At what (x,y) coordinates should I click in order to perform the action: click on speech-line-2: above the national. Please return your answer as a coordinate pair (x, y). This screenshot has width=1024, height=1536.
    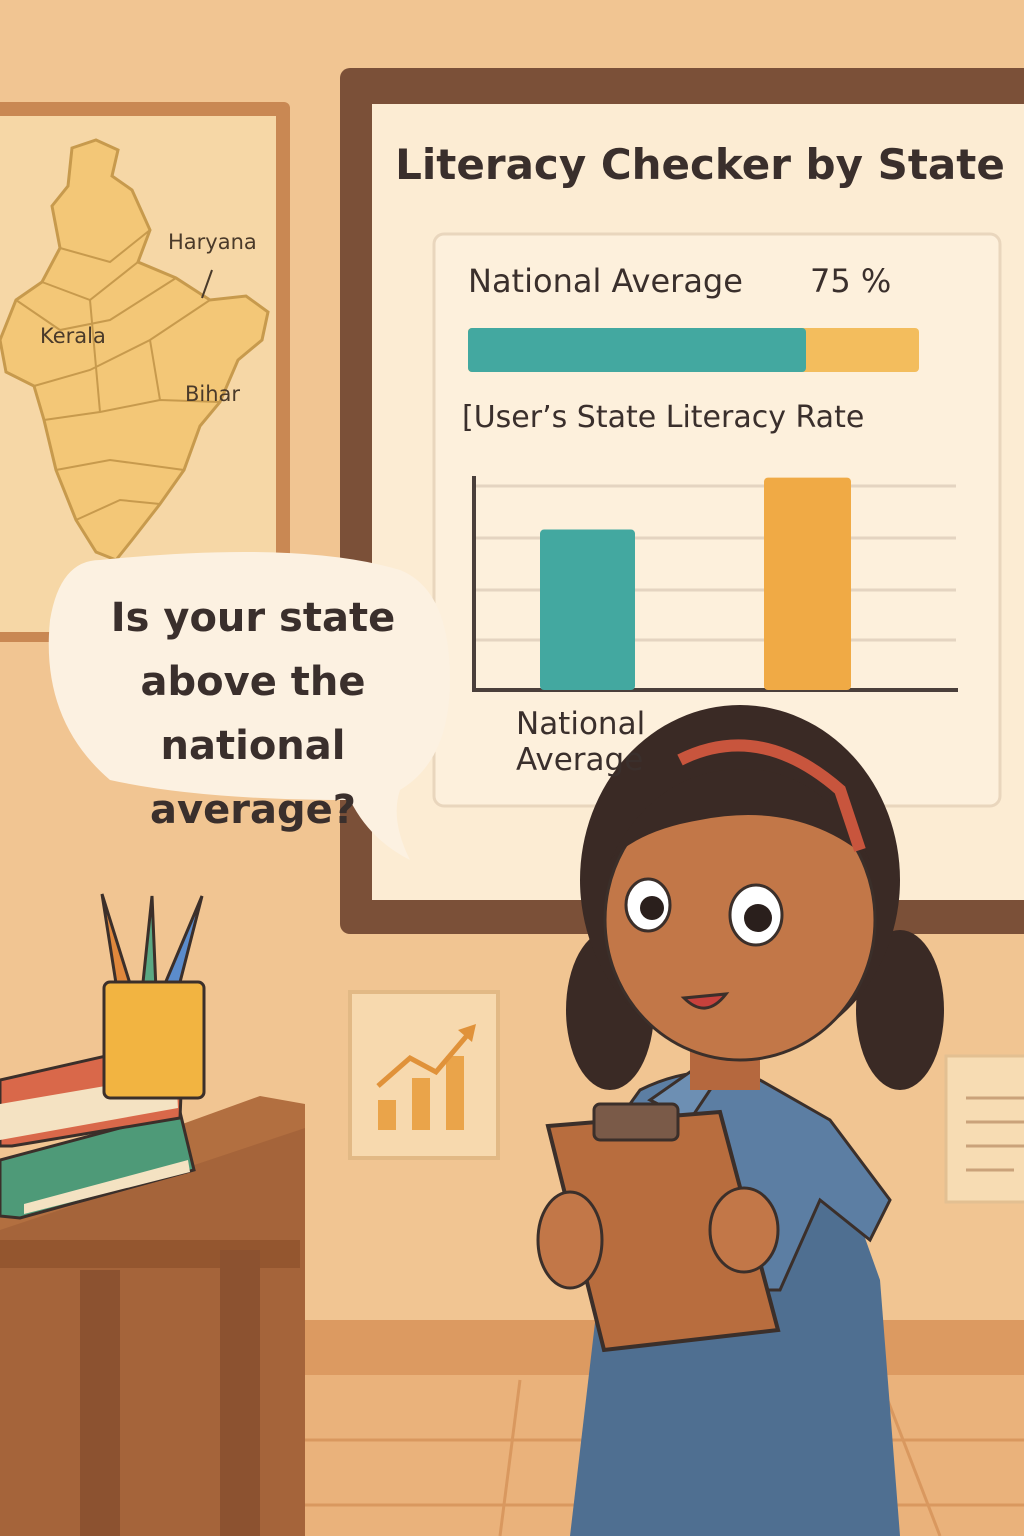
    Looking at the image, I should click on (253, 714).